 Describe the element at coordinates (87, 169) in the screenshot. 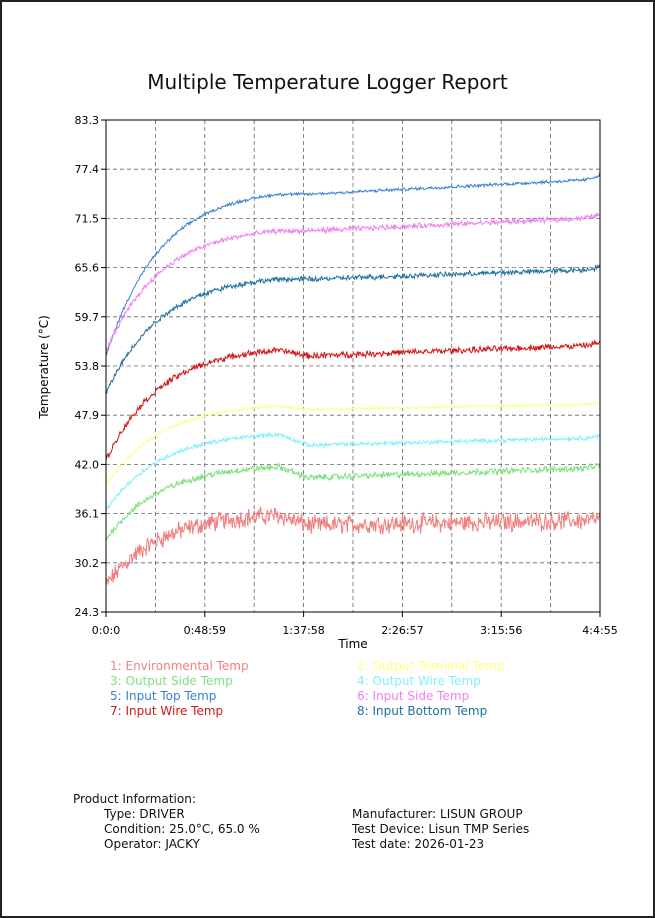

I see `y-tick-label: 77.4` at that location.